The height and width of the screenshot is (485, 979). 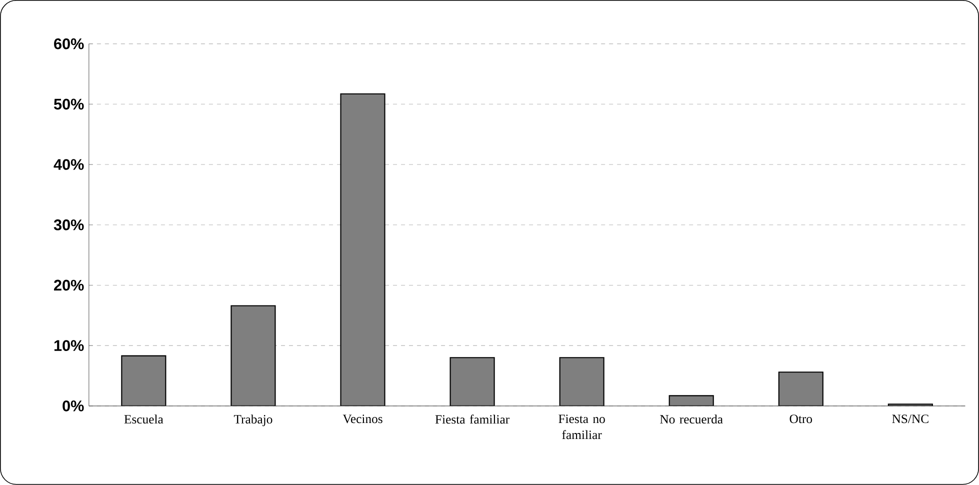 What do you see at coordinates (910, 419) in the screenshot?
I see `x-tick-label: NS/NC` at bounding box center [910, 419].